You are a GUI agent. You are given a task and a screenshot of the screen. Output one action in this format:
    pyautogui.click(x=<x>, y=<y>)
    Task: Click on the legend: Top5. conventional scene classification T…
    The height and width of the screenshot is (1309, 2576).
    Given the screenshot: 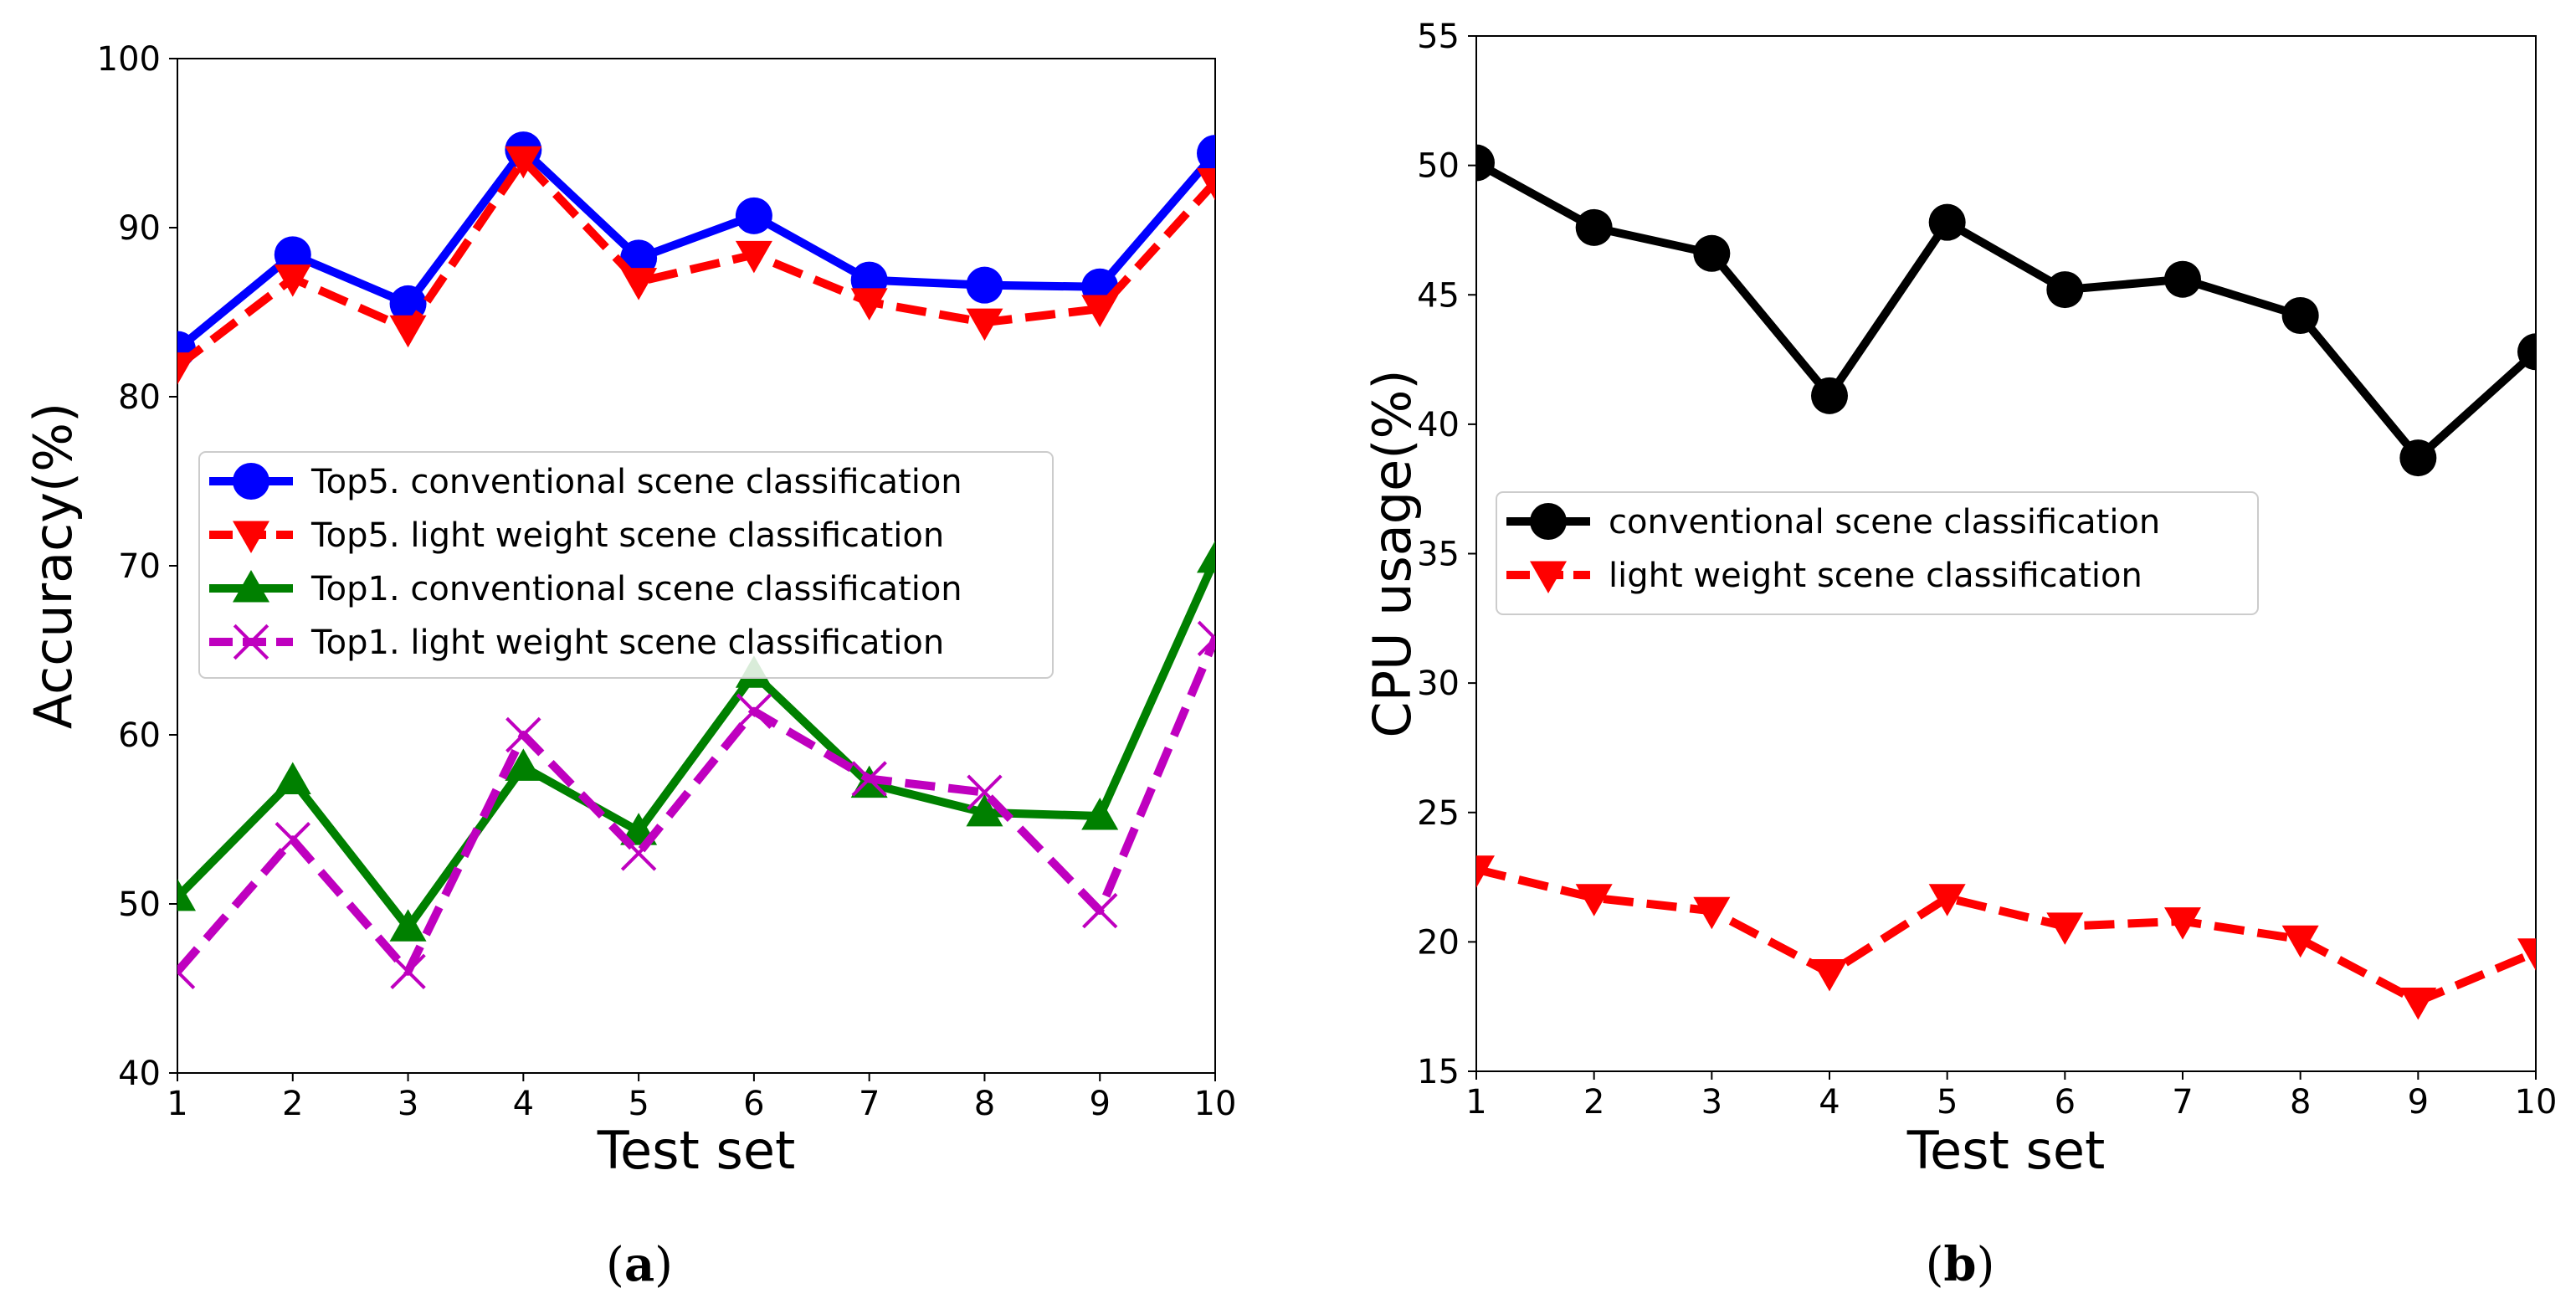 What is the action you would take?
    pyautogui.click(x=626, y=565)
    